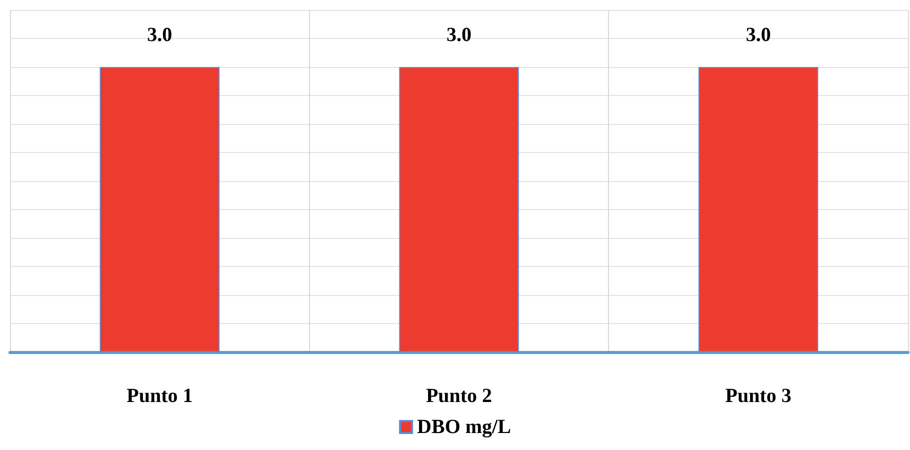  I want to click on legend-label: DBO mg/L, so click(464, 427).